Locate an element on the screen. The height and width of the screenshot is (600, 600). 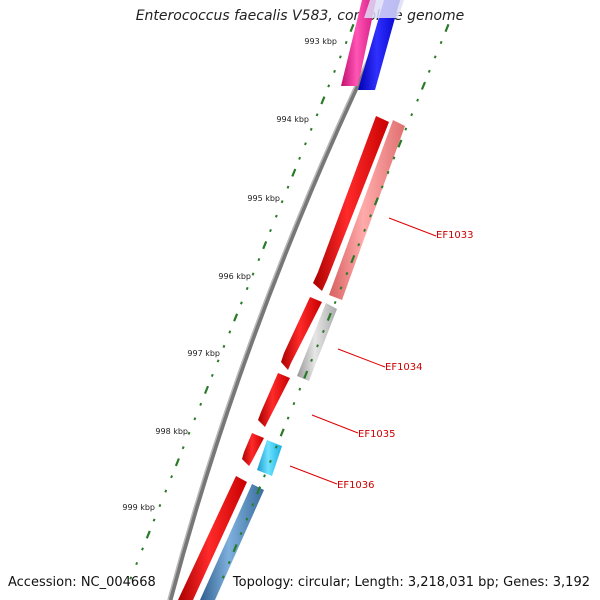
gene-ef1036-feature is located at coordinates (269, 458).